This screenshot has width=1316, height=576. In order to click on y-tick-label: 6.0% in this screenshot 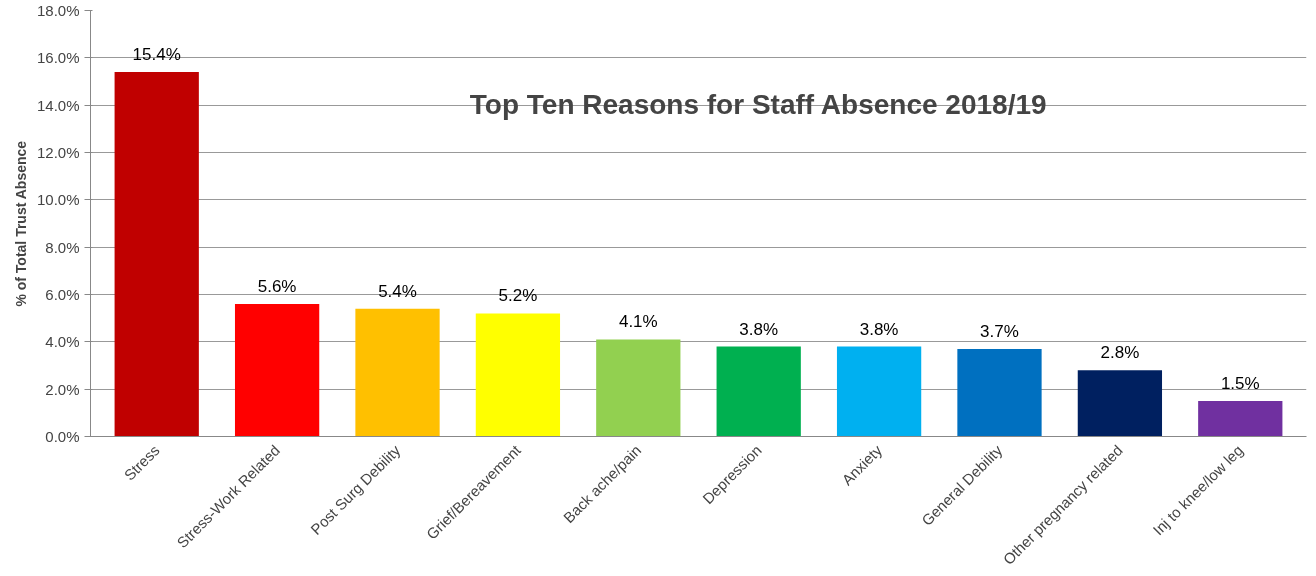, I will do `click(62, 294)`.